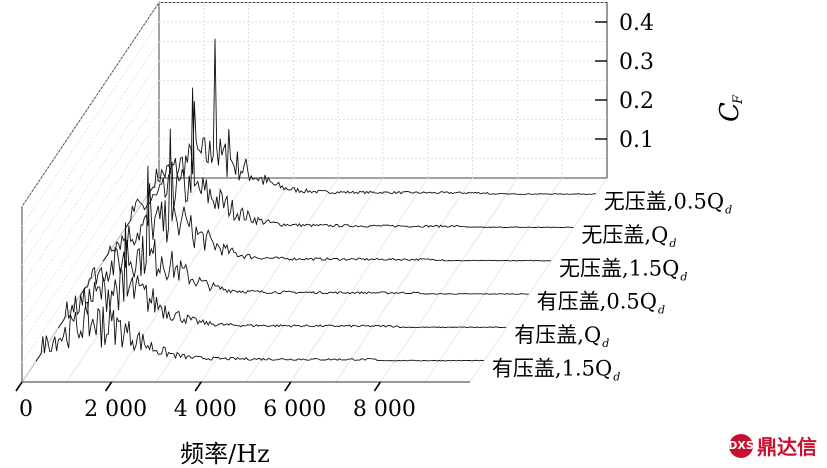  What do you see at coordinates (636, 62) in the screenshot?
I see `z-tick-label: 0.3` at bounding box center [636, 62].